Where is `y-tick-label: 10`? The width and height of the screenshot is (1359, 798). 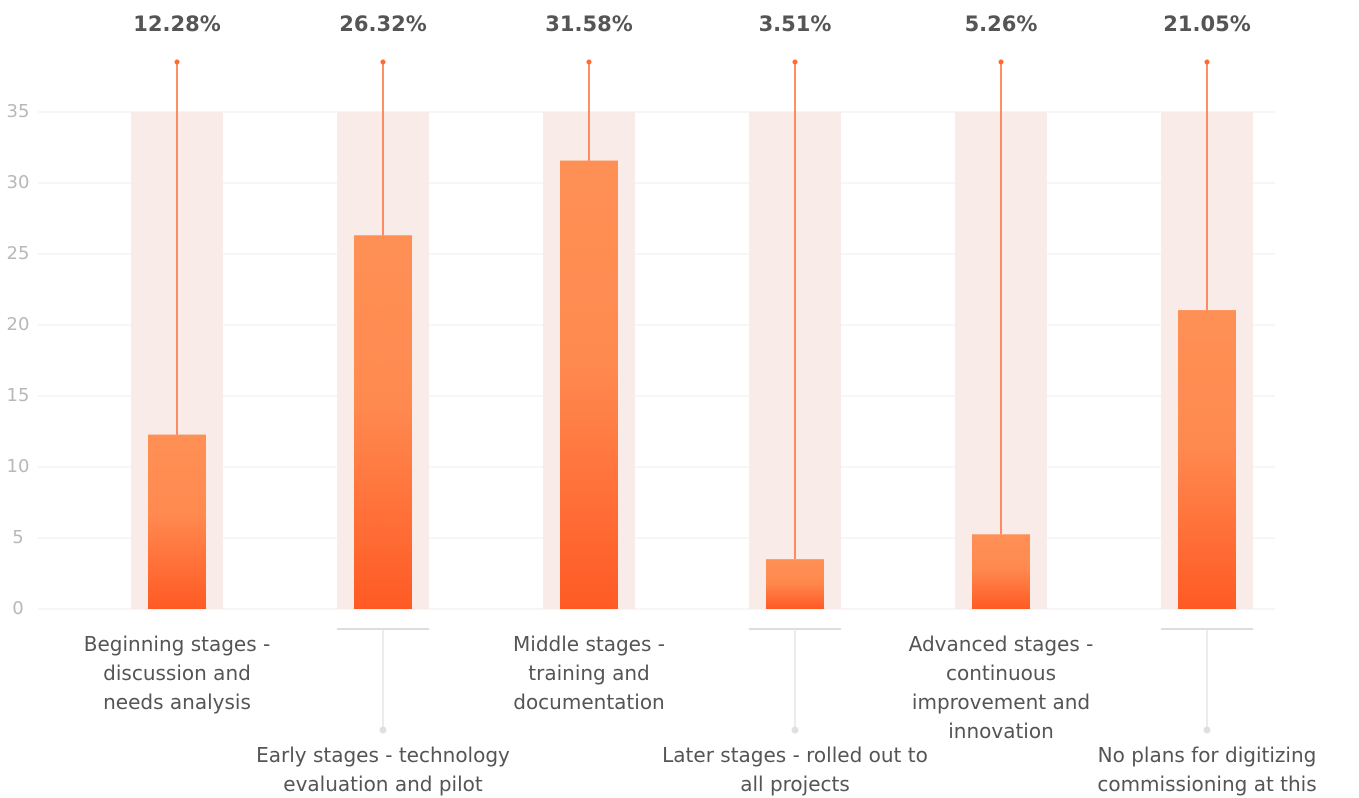 y-tick-label: 10 is located at coordinates (18, 466).